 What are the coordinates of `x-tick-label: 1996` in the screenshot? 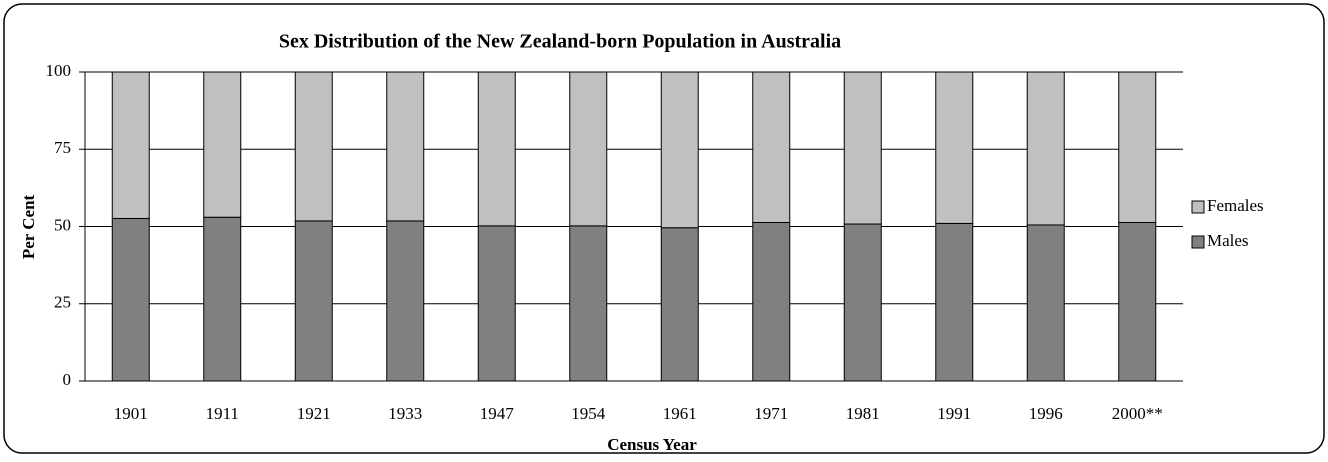 It's located at (1046, 413).